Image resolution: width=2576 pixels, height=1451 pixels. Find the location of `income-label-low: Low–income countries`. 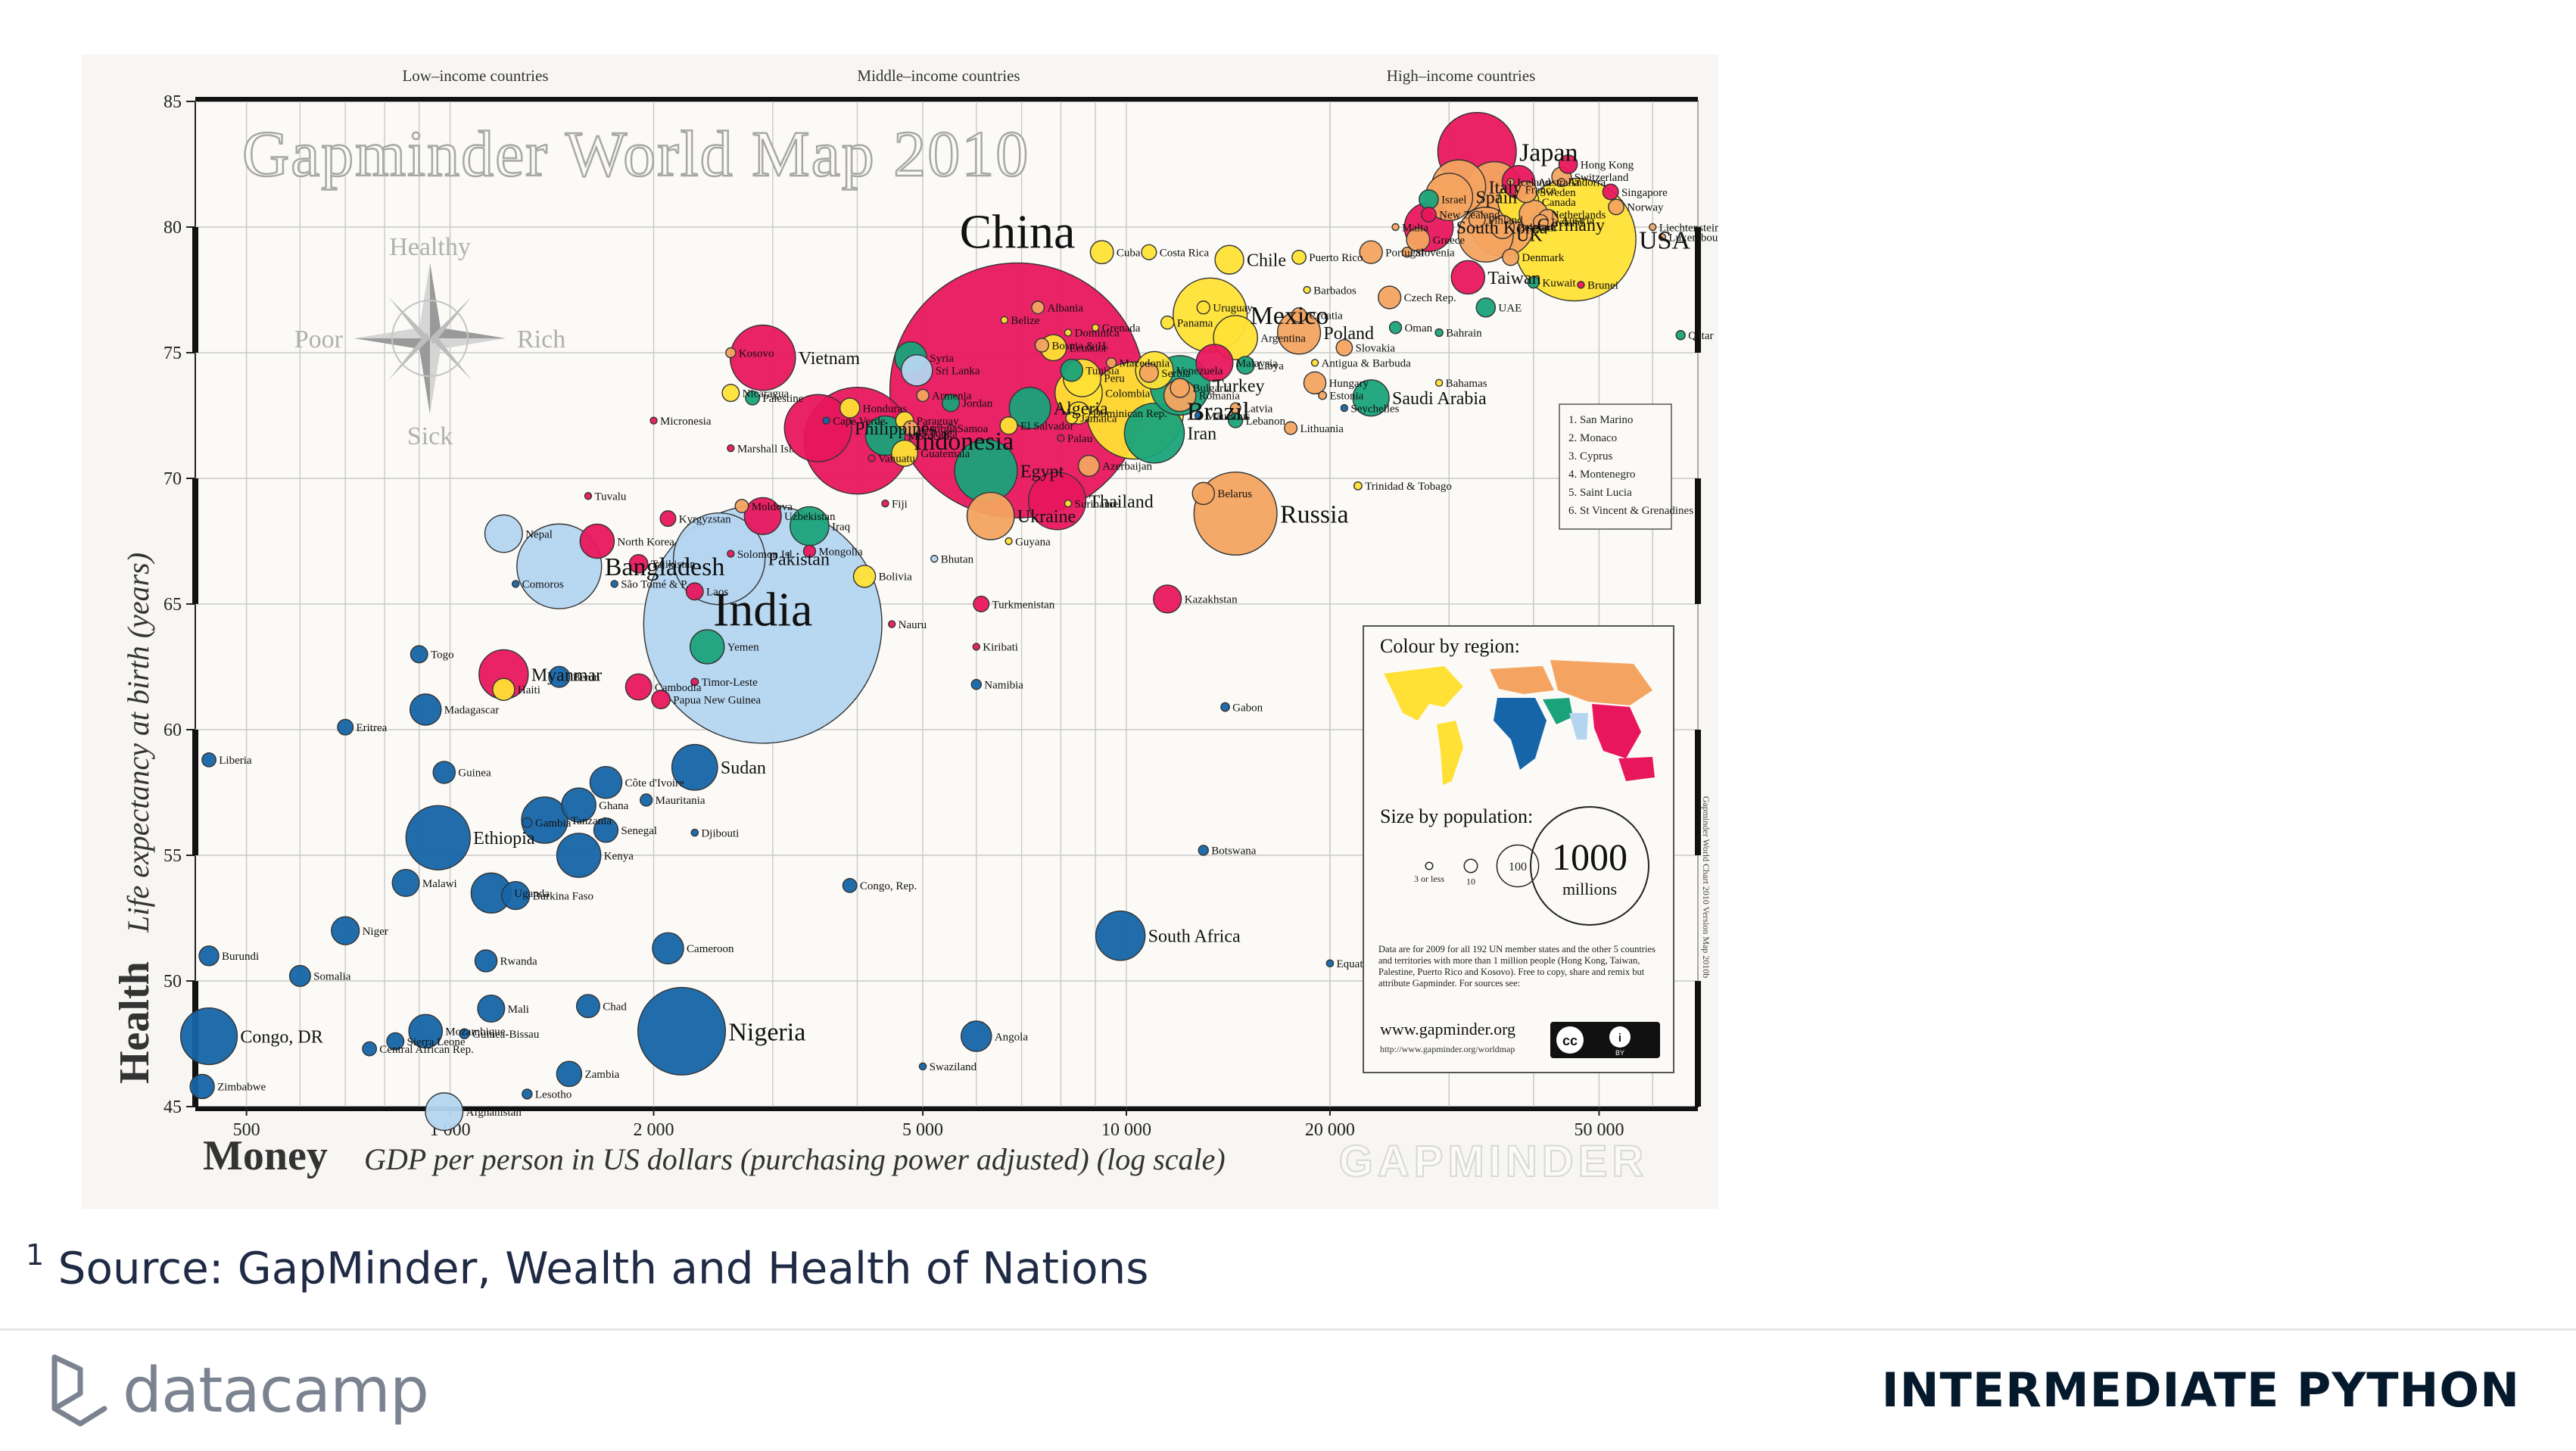

income-label-low: Low–income countries is located at coordinates (475, 76).